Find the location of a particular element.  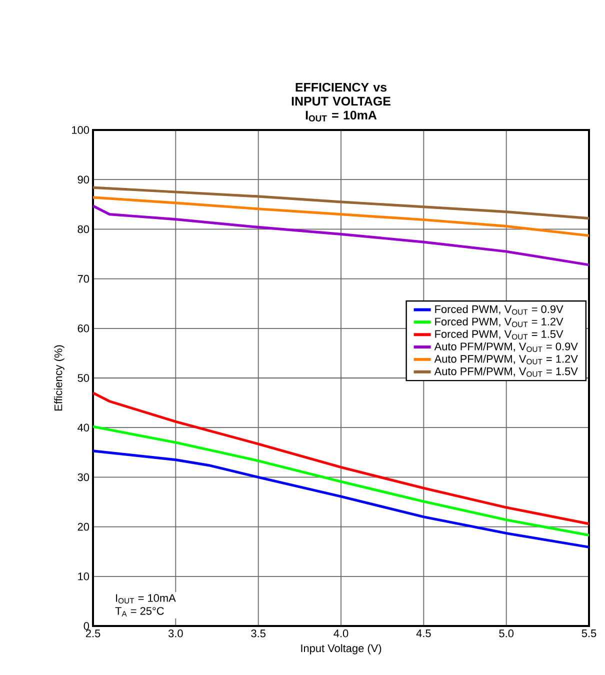

chart-title: EFFICIENCY vs INPUT VOLTAGE is located at coordinates (341, 94).